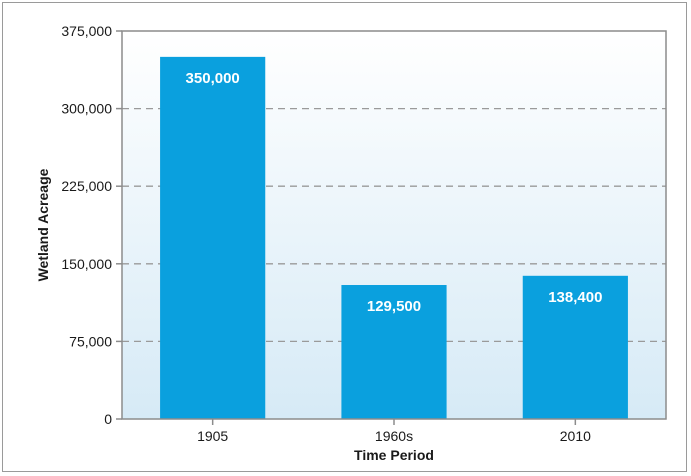  What do you see at coordinates (90, 341) in the screenshot?
I see `y-tick-label: 75,000` at bounding box center [90, 341].